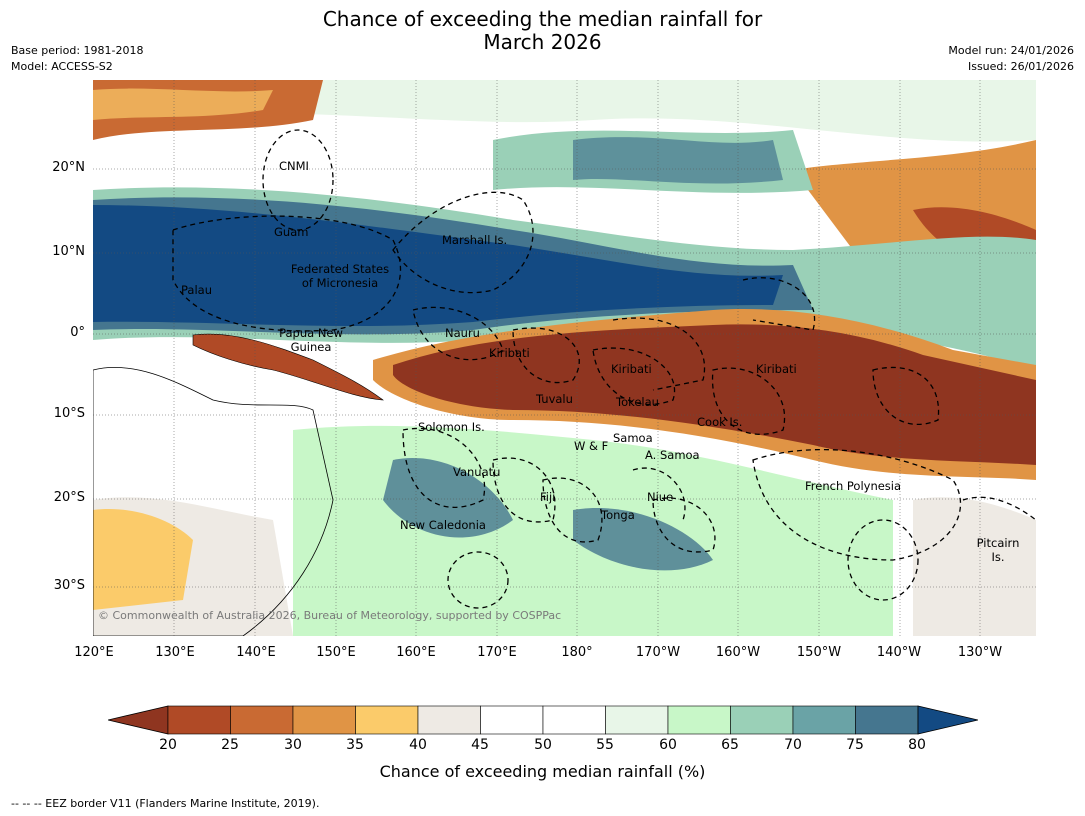 The width and height of the screenshot is (1085, 816). Describe the element at coordinates (443, 525) in the screenshot. I see `eez-label-new-caledonia: New Caledonia` at that location.